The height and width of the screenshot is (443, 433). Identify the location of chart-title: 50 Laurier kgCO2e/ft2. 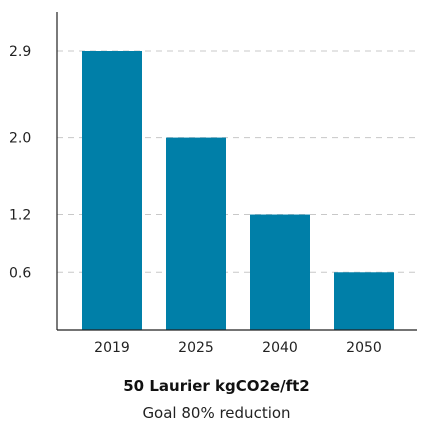
(216, 386).